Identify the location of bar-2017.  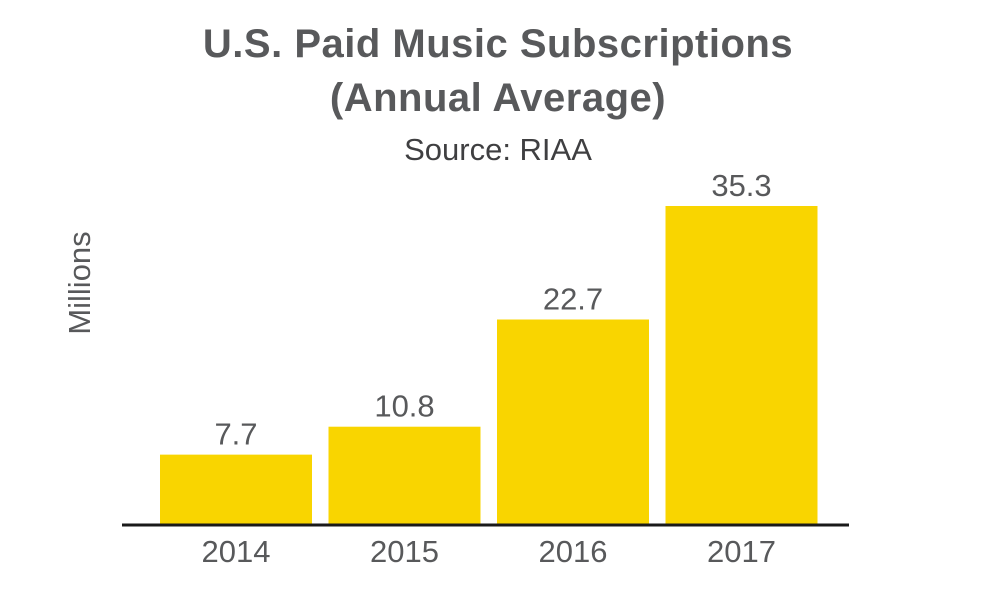
(741, 365).